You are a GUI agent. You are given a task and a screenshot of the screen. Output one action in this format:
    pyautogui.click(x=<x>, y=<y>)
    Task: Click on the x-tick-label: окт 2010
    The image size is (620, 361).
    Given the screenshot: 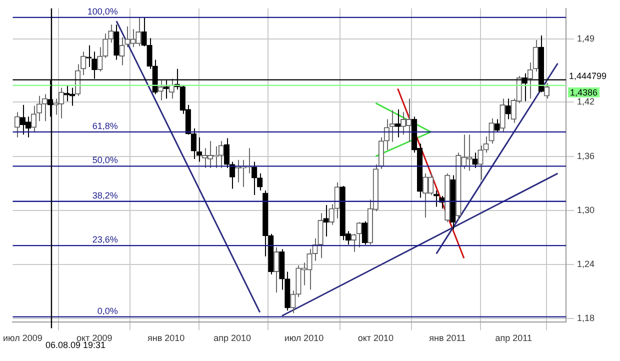 What is the action you would take?
    pyautogui.click(x=376, y=338)
    